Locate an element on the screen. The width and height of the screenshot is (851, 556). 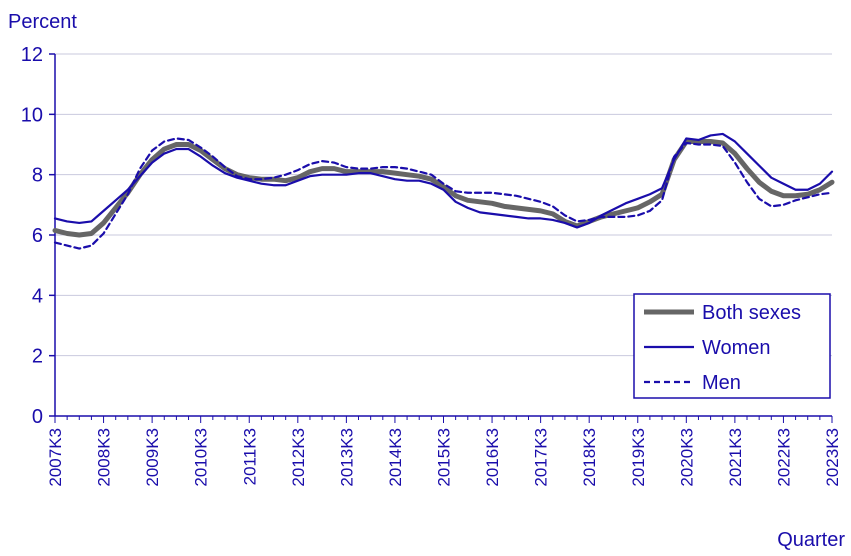
x-tick-label: 2010K3 is located at coordinates (201, 457).